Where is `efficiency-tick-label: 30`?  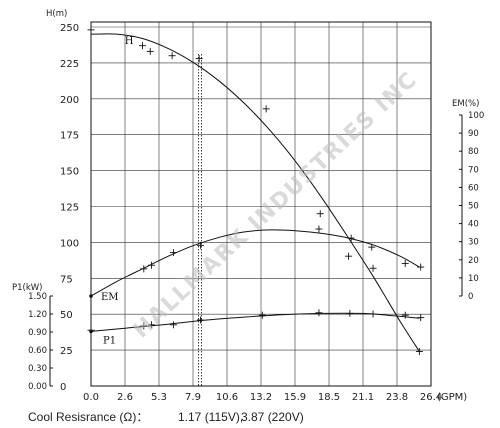 efficiency-tick-label: 30 is located at coordinates (473, 243).